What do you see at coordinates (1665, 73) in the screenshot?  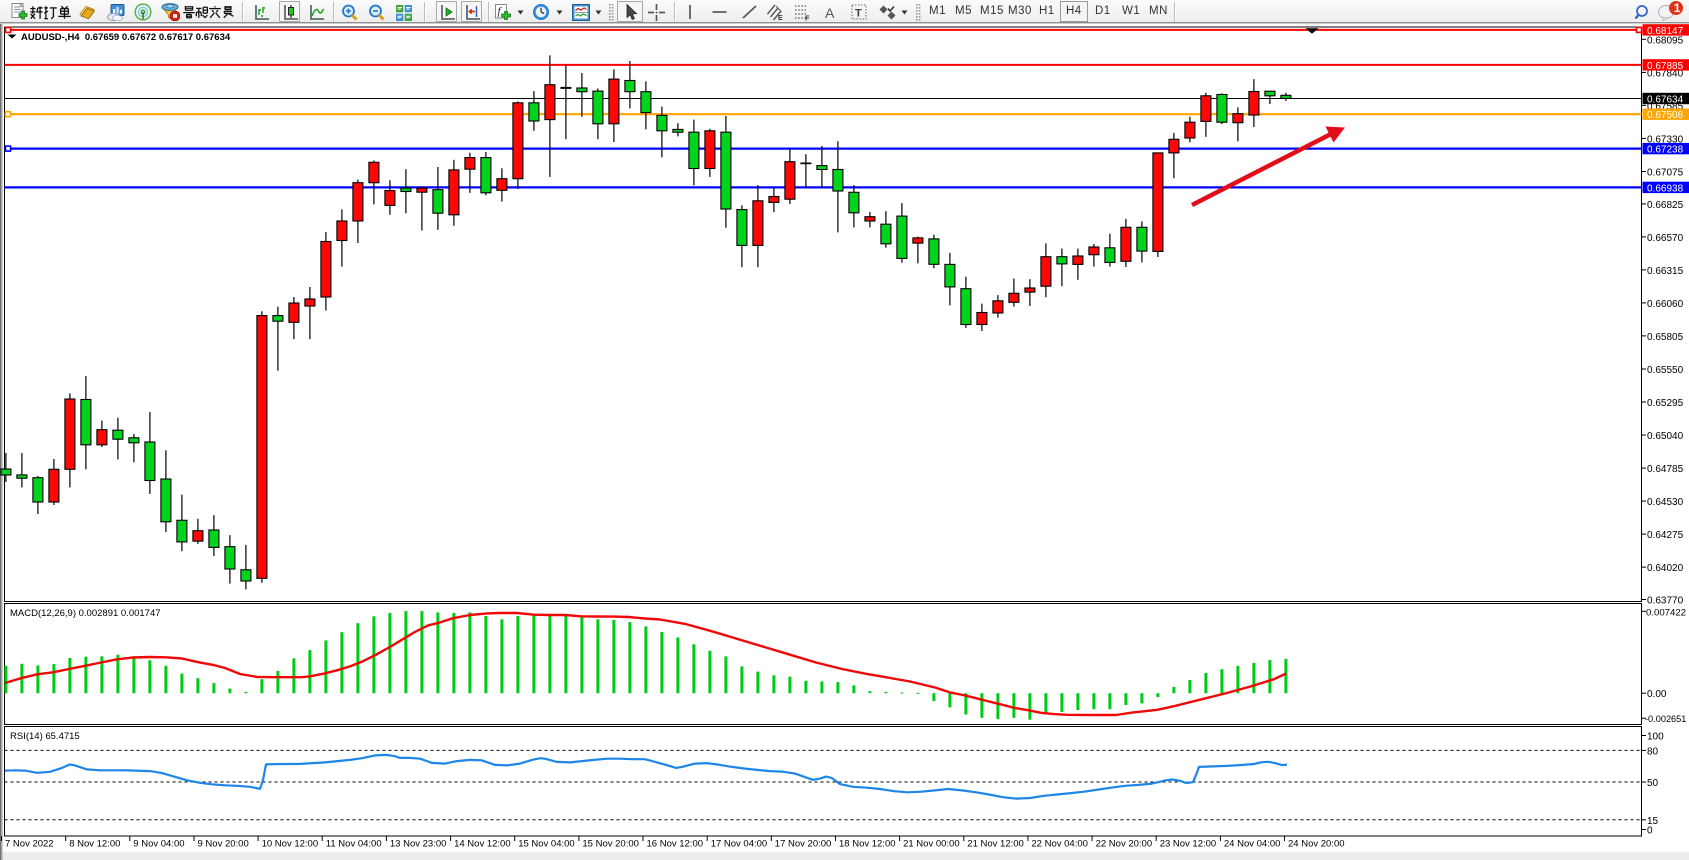 I see `svg-text: 0.67840` at bounding box center [1665, 73].